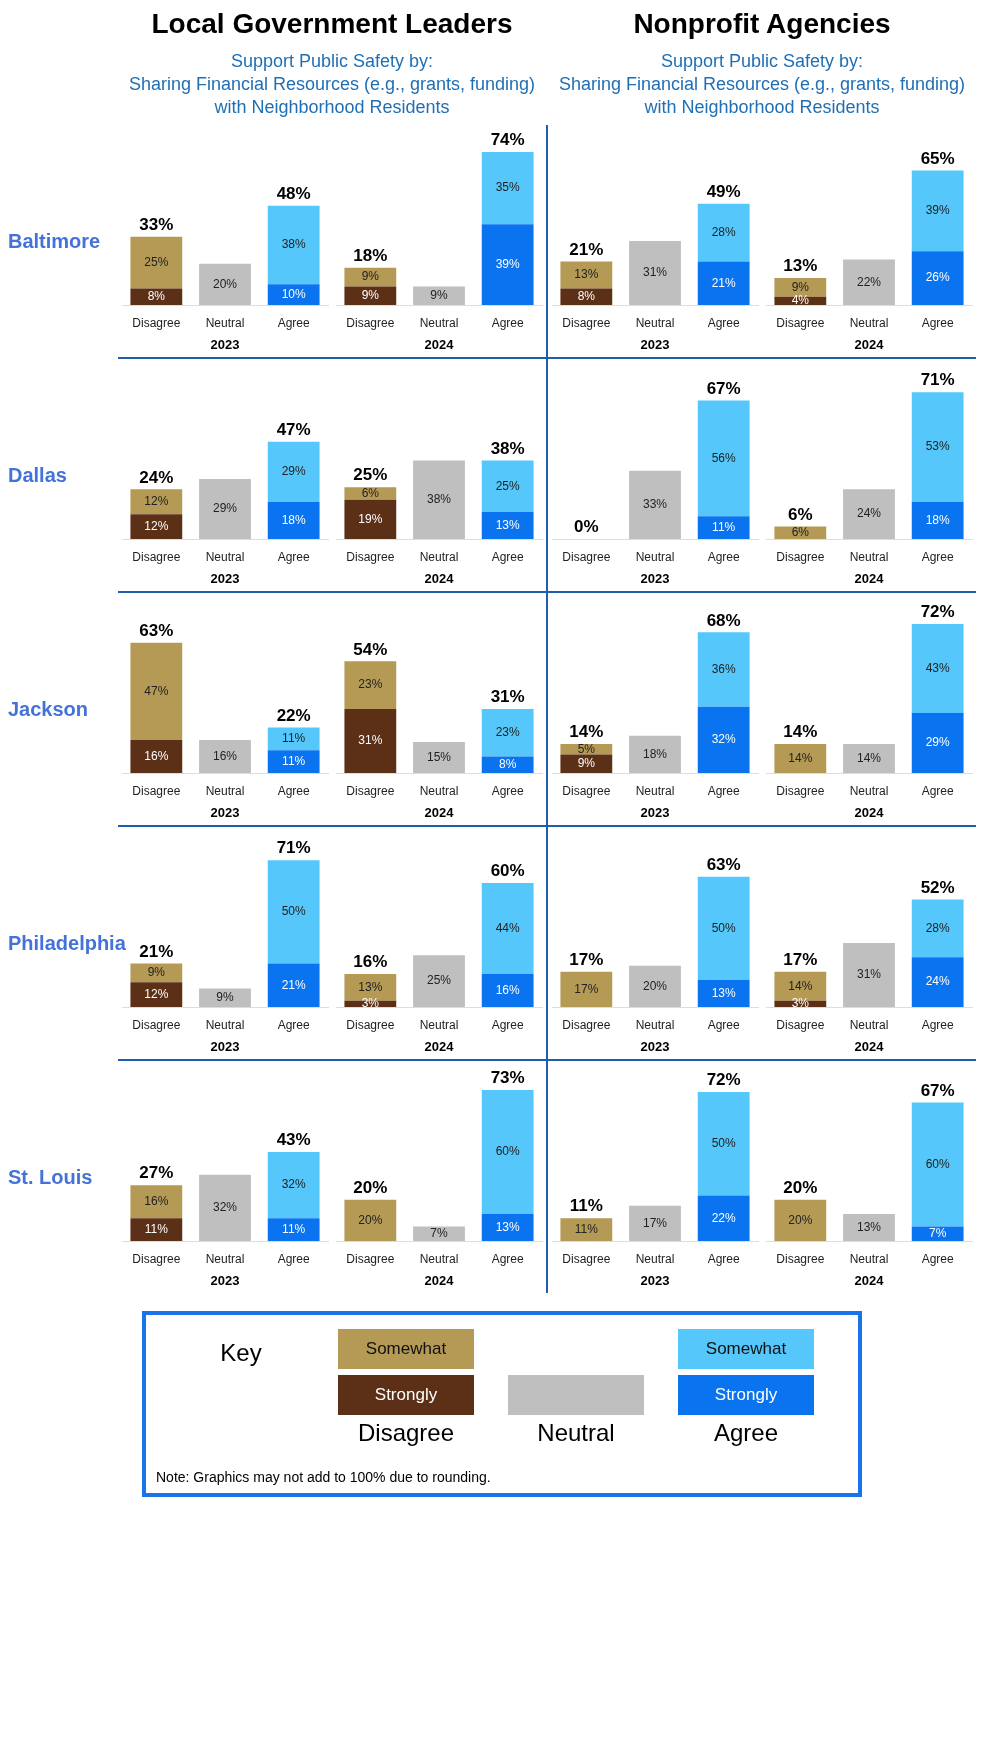  I want to click on data-label: 19%, so click(370, 518).